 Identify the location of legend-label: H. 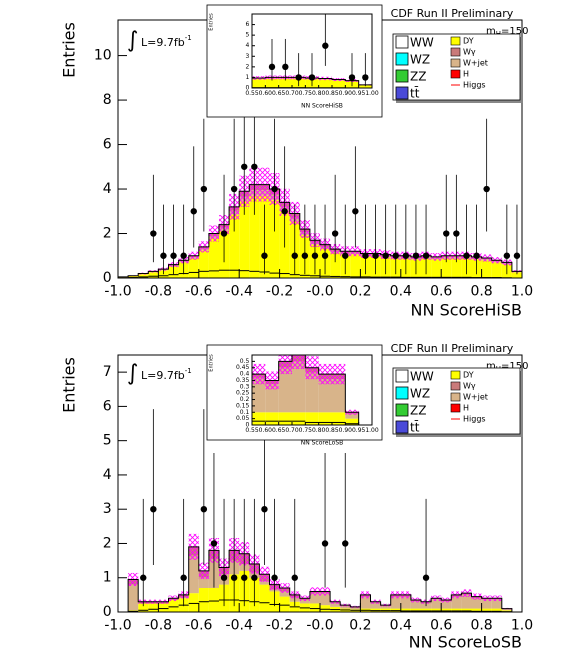
(466, 74).